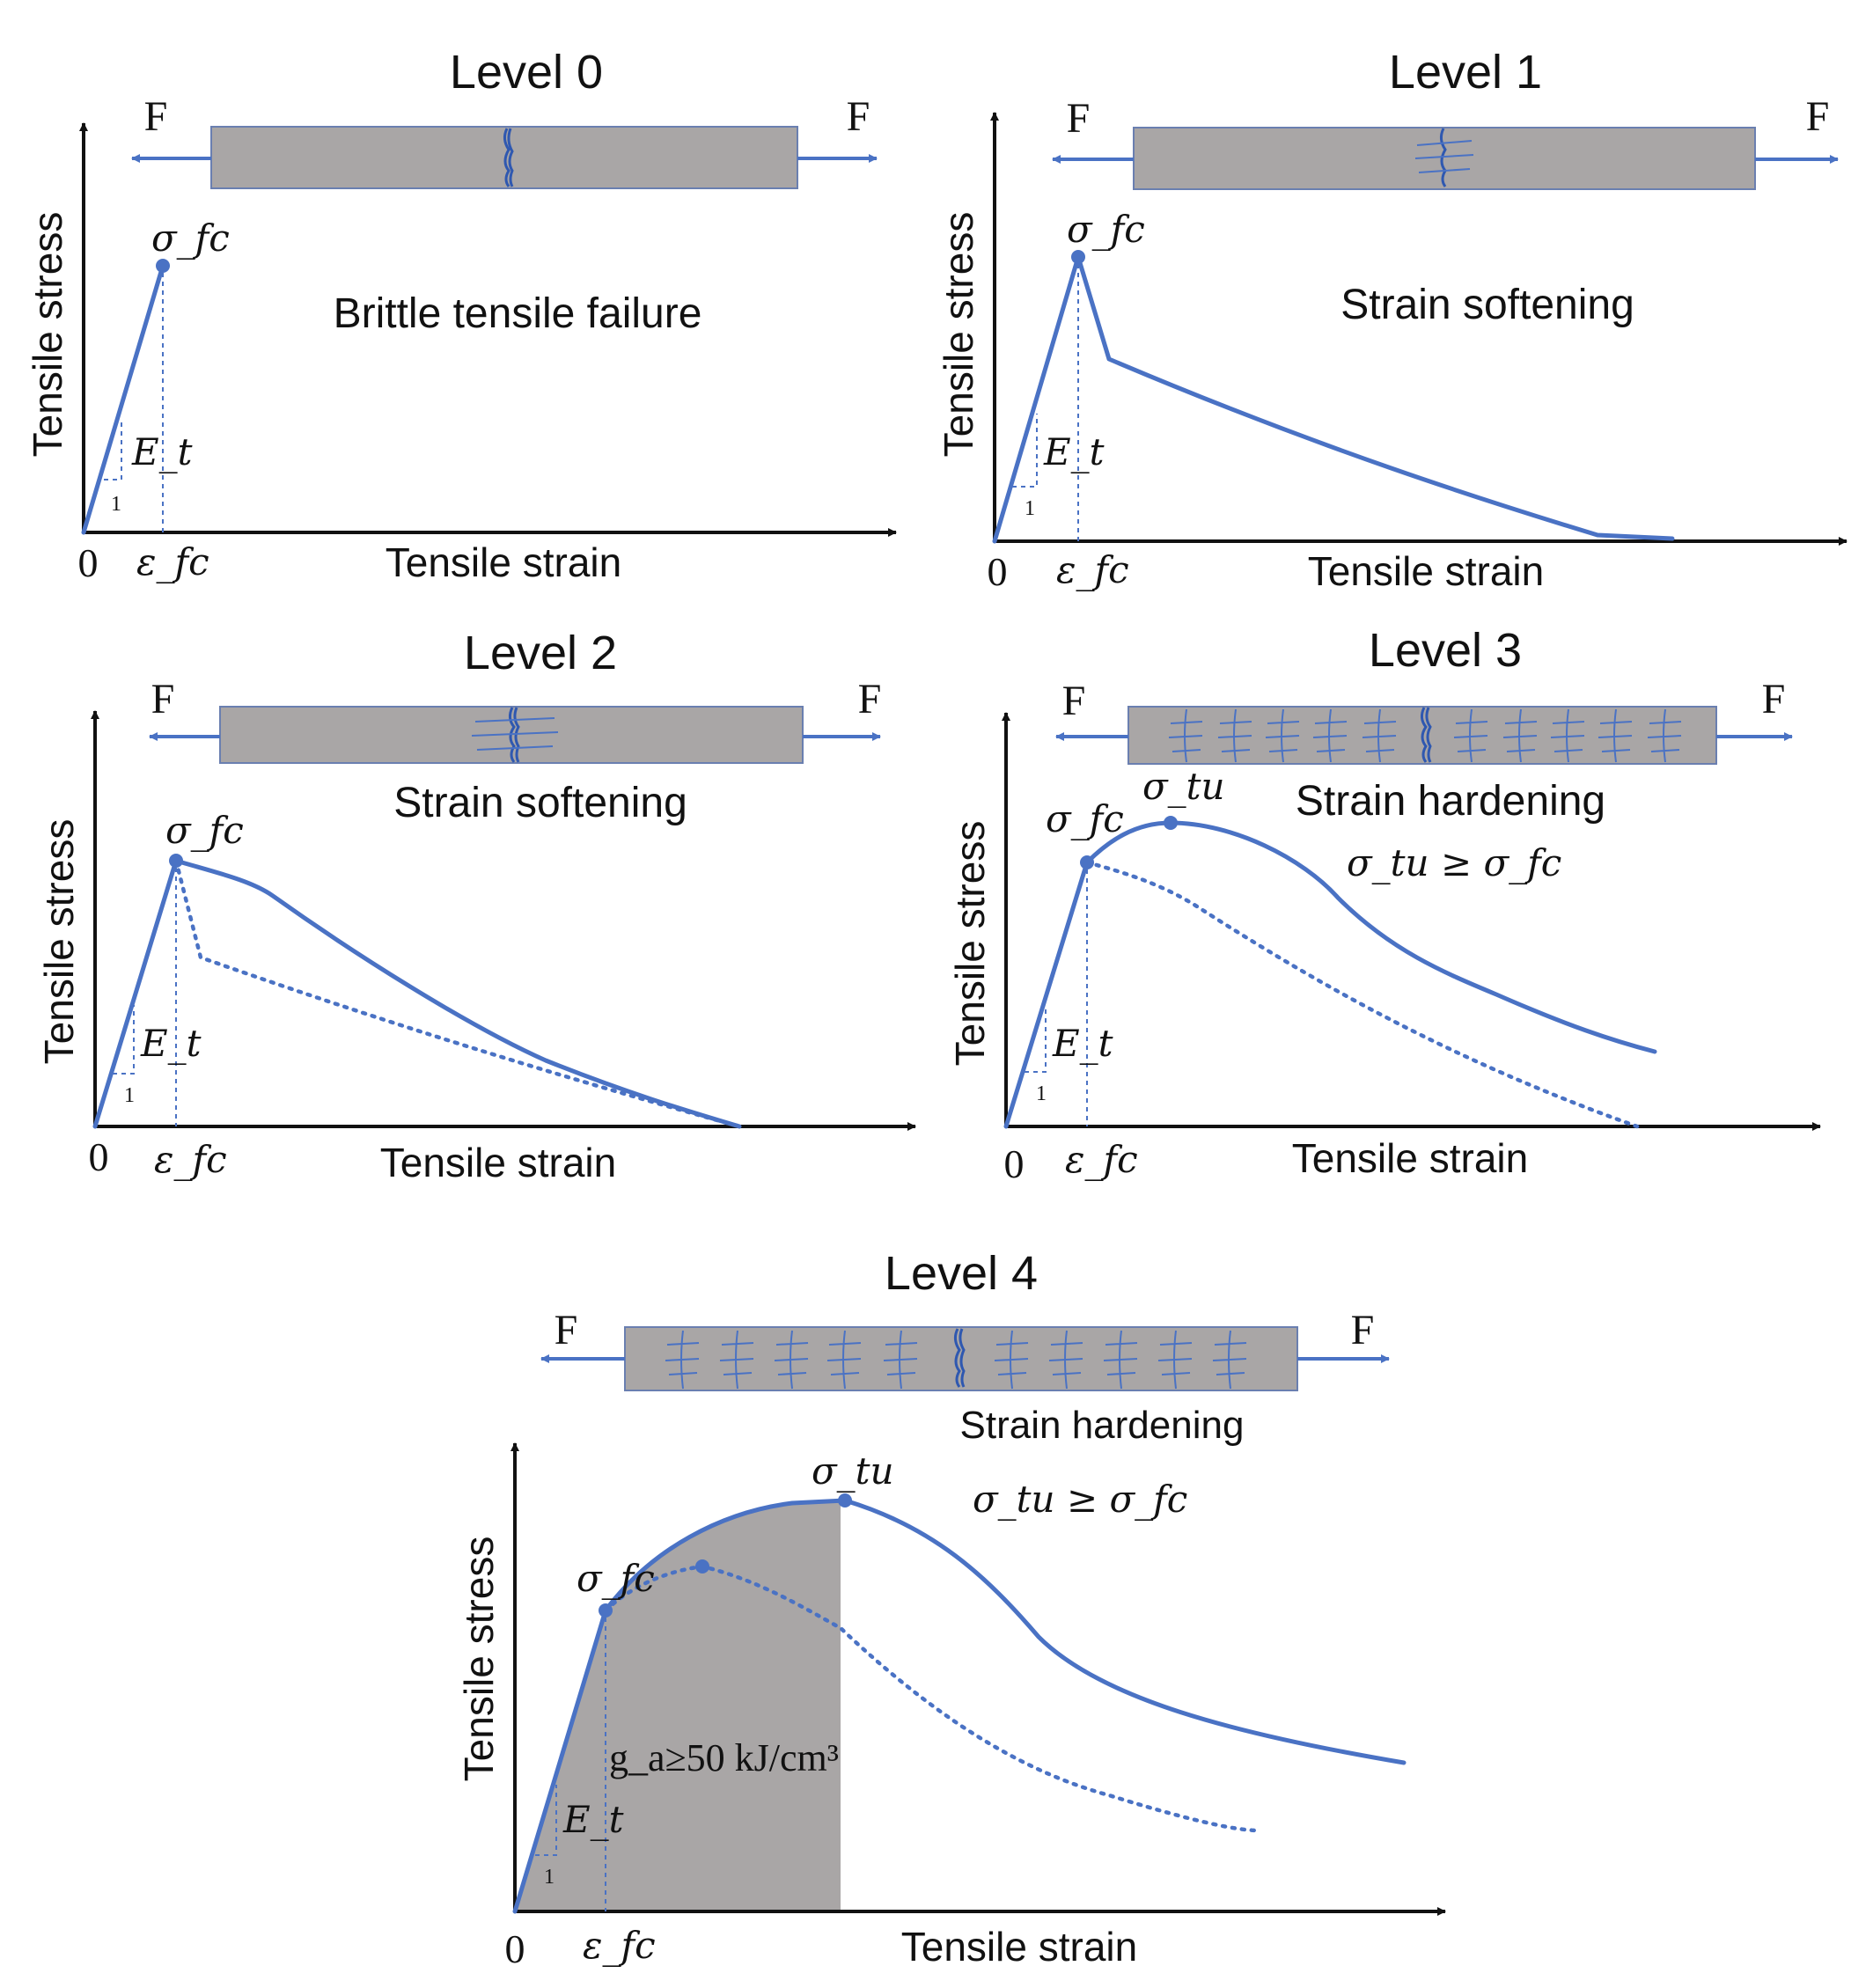 The height and width of the screenshot is (1988, 1873). I want to click on panel-title: Level 3, so click(1446, 651).